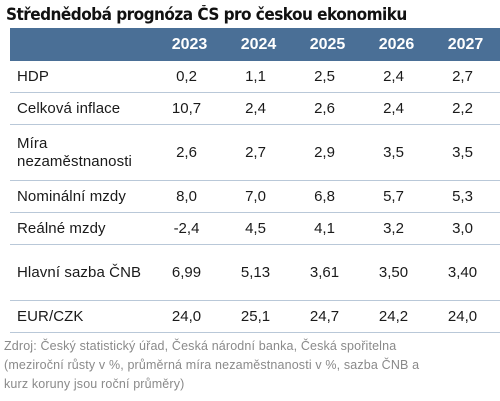  I want to click on table-cell: 2,2, so click(465, 108).